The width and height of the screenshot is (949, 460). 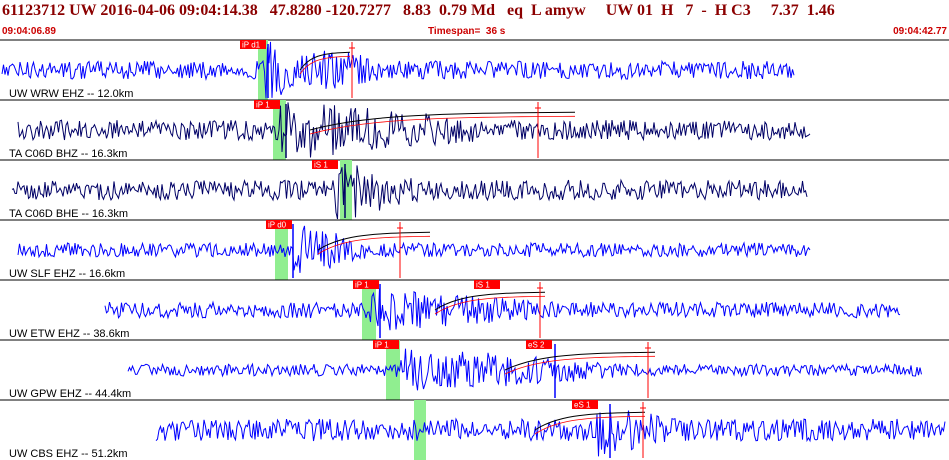 What do you see at coordinates (467, 31) in the screenshot?
I see `timespan-label: Timespan= 36 s` at bounding box center [467, 31].